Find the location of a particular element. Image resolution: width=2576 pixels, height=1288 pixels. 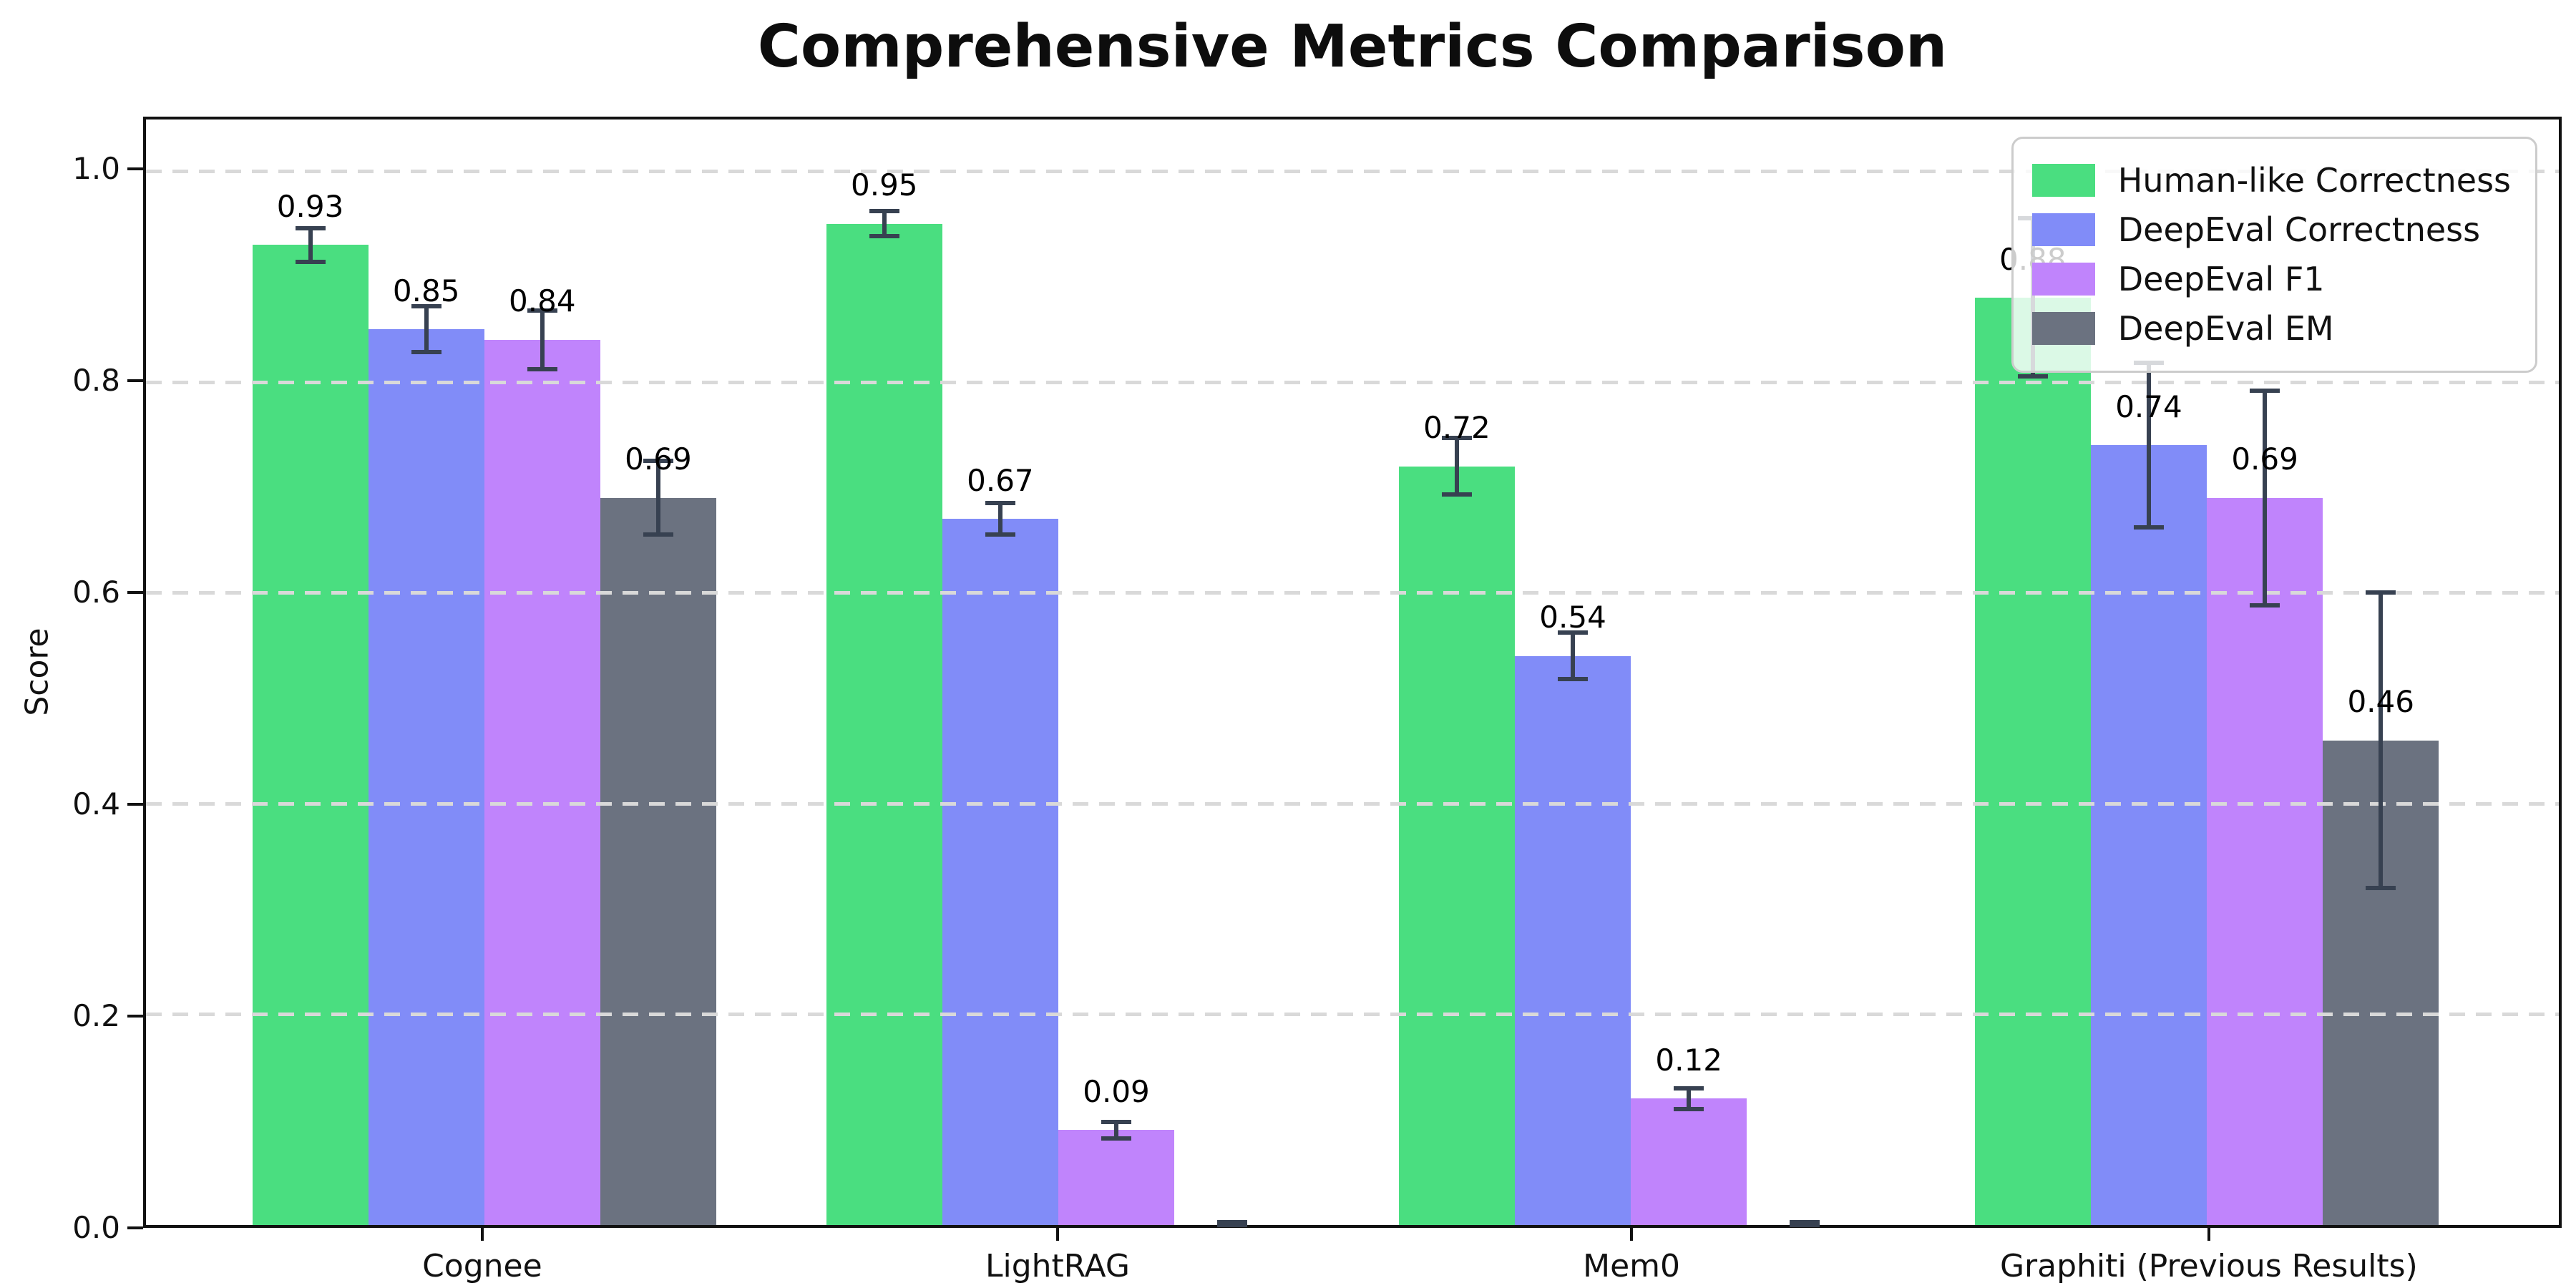

bar-cognee-s2 is located at coordinates (542, 782).